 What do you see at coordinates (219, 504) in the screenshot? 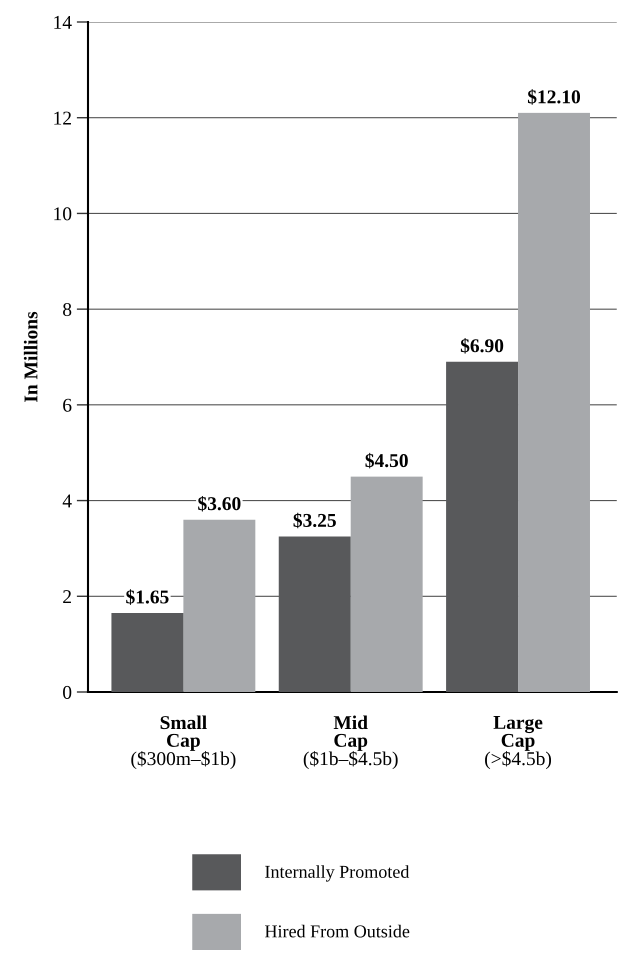
I see `data-label: $3.60` at bounding box center [219, 504].